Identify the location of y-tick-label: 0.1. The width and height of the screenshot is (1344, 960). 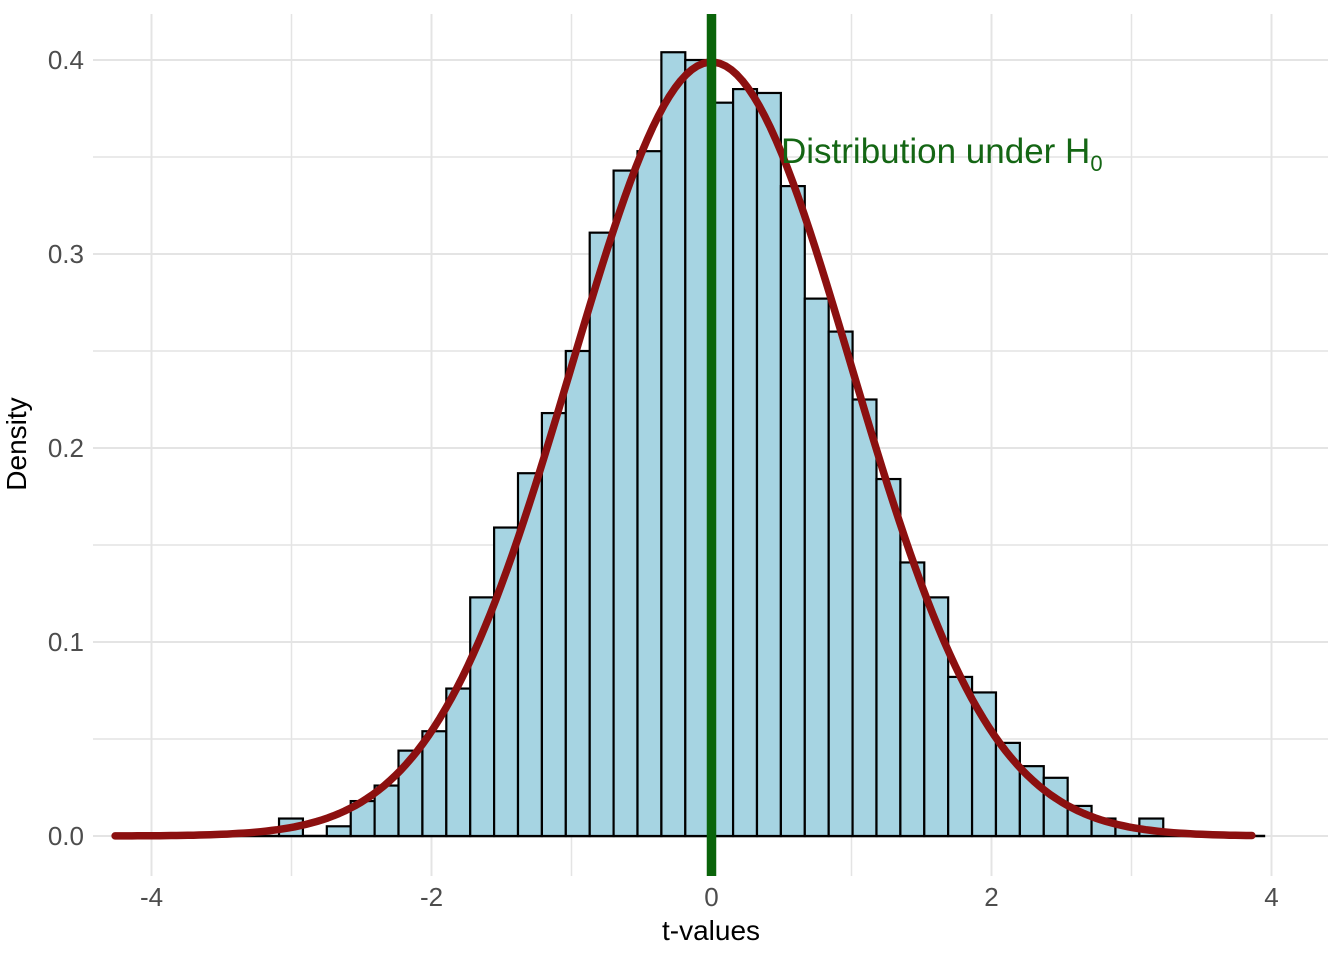
(66, 642).